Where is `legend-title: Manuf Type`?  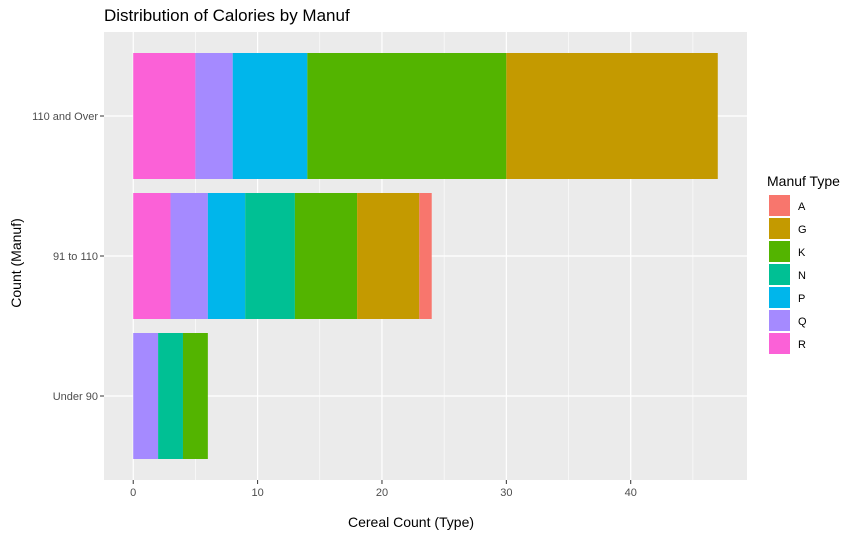
legend-title: Manuf Type is located at coordinates (803, 181).